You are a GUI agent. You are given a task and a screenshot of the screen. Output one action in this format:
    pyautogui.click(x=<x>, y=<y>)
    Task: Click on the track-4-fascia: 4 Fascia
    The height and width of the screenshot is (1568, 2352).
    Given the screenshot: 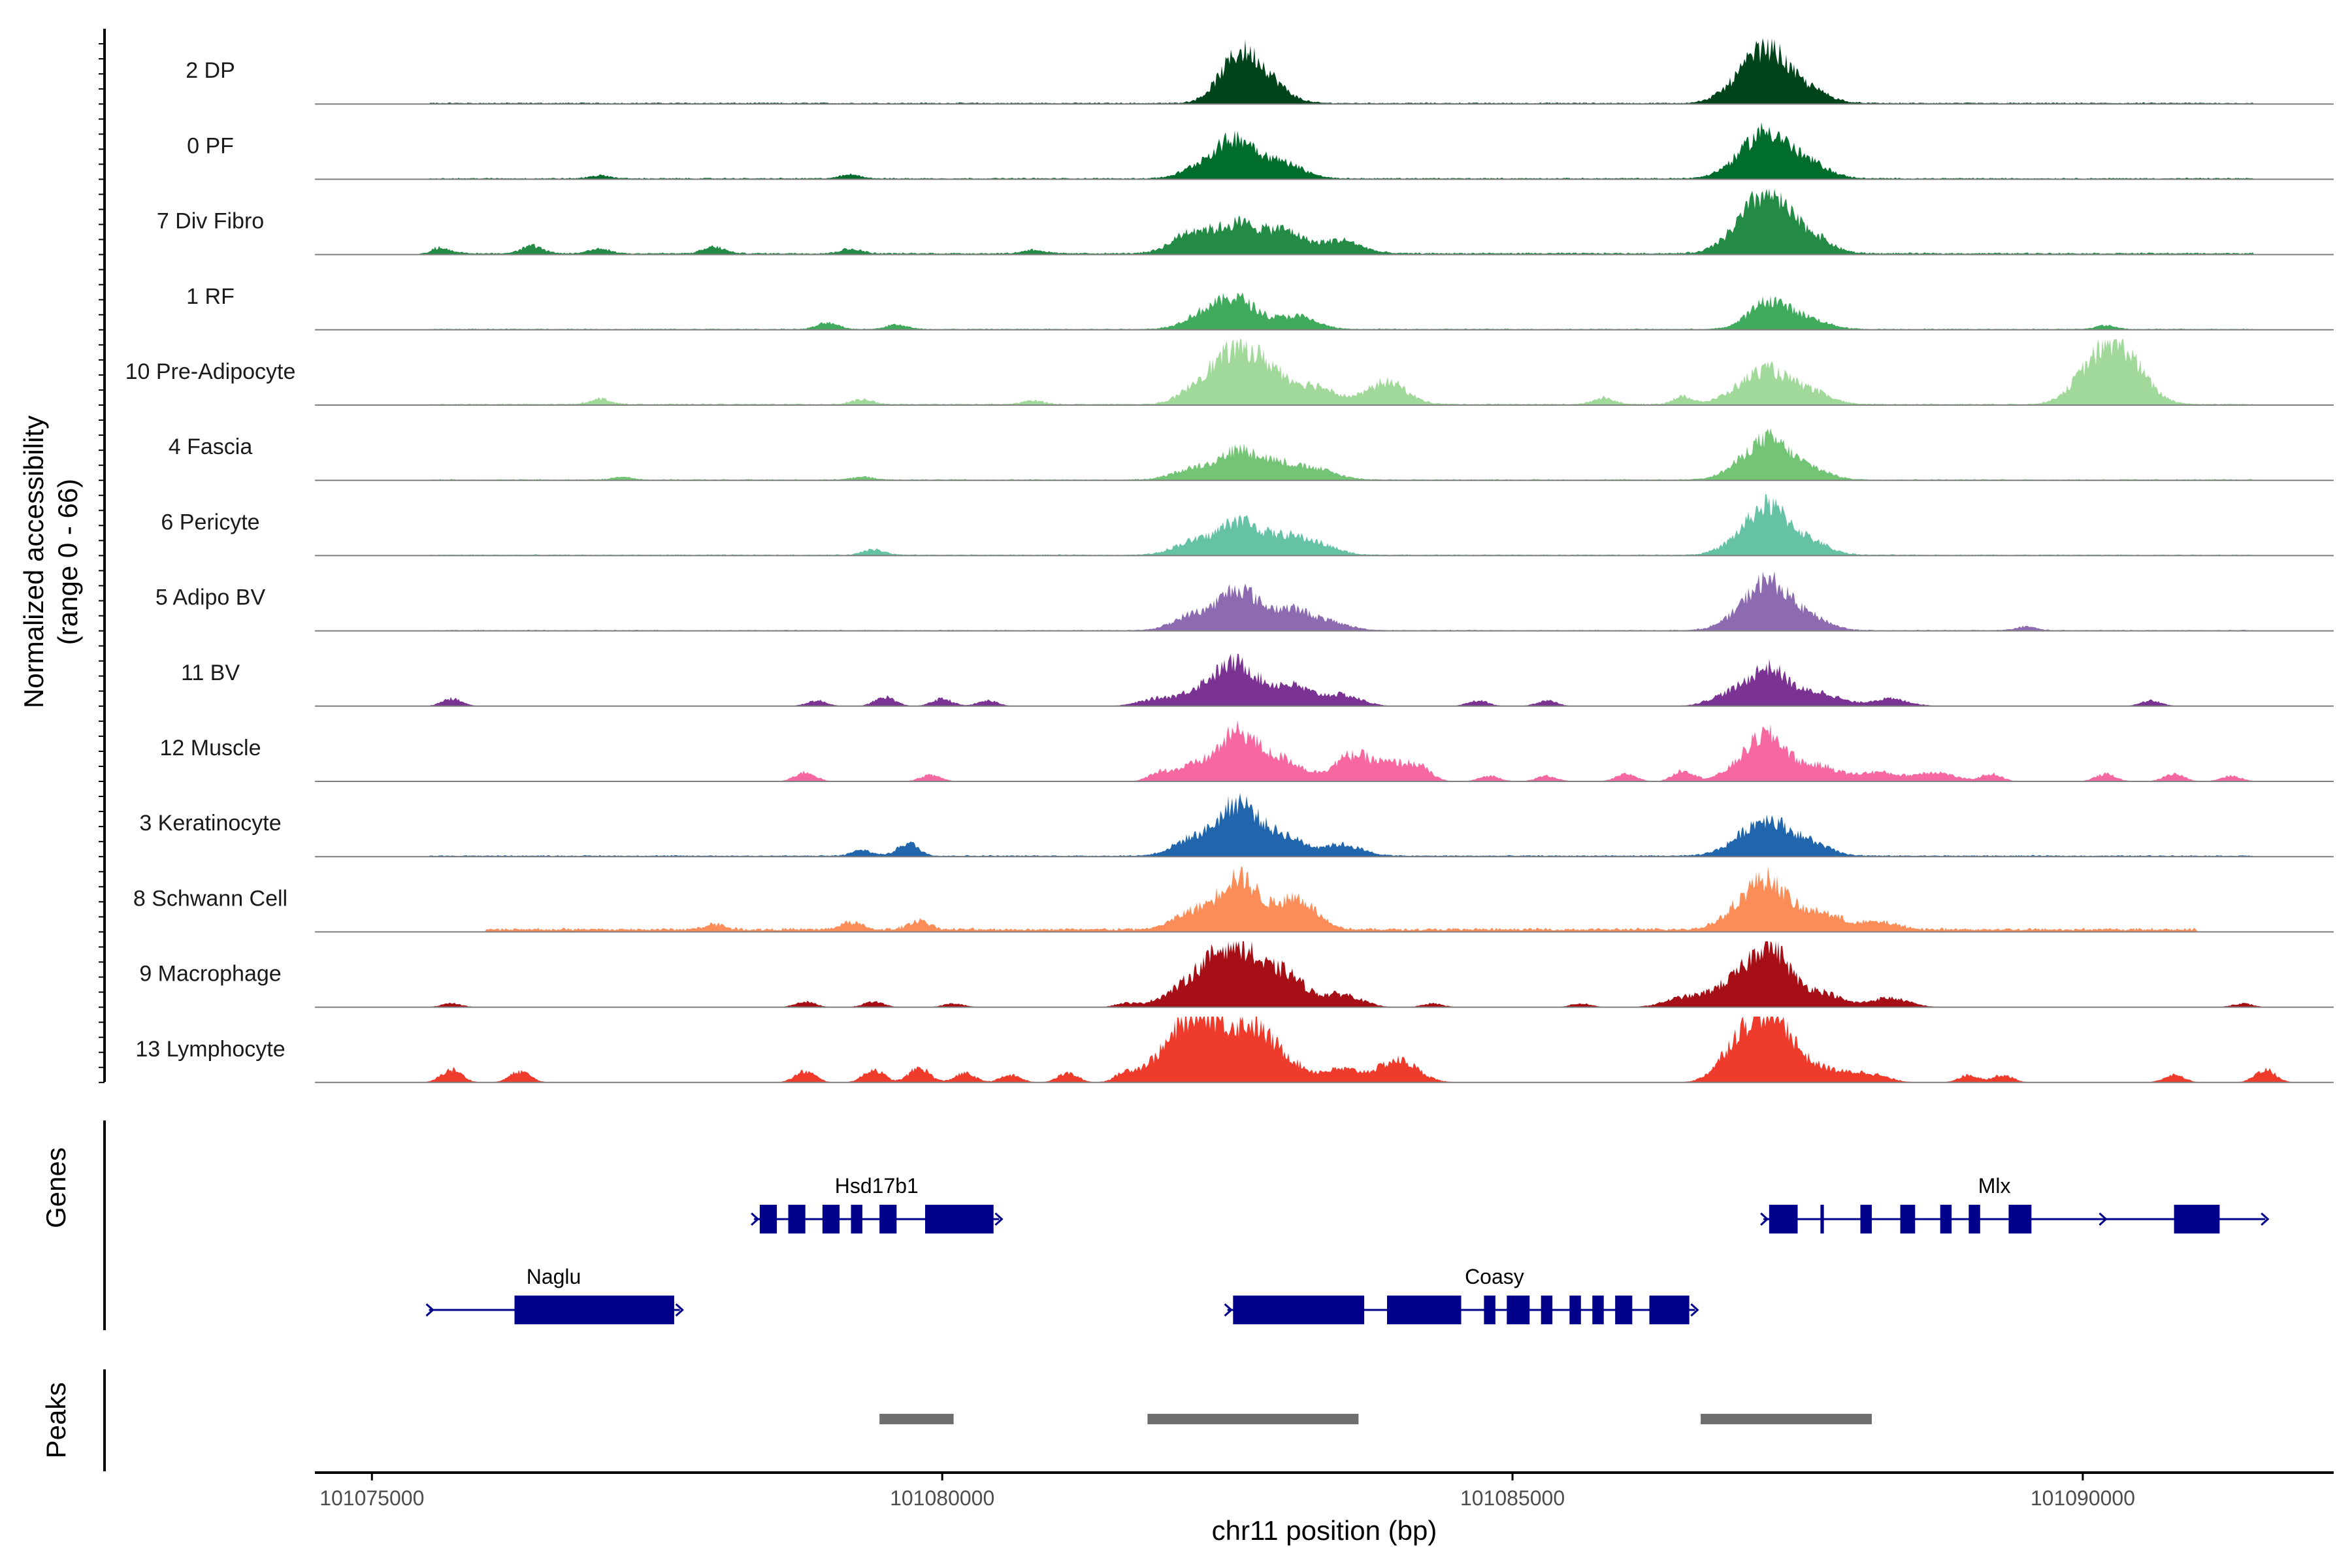 What is the action you would take?
    pyautogui.click(x=1251, y=455)
    